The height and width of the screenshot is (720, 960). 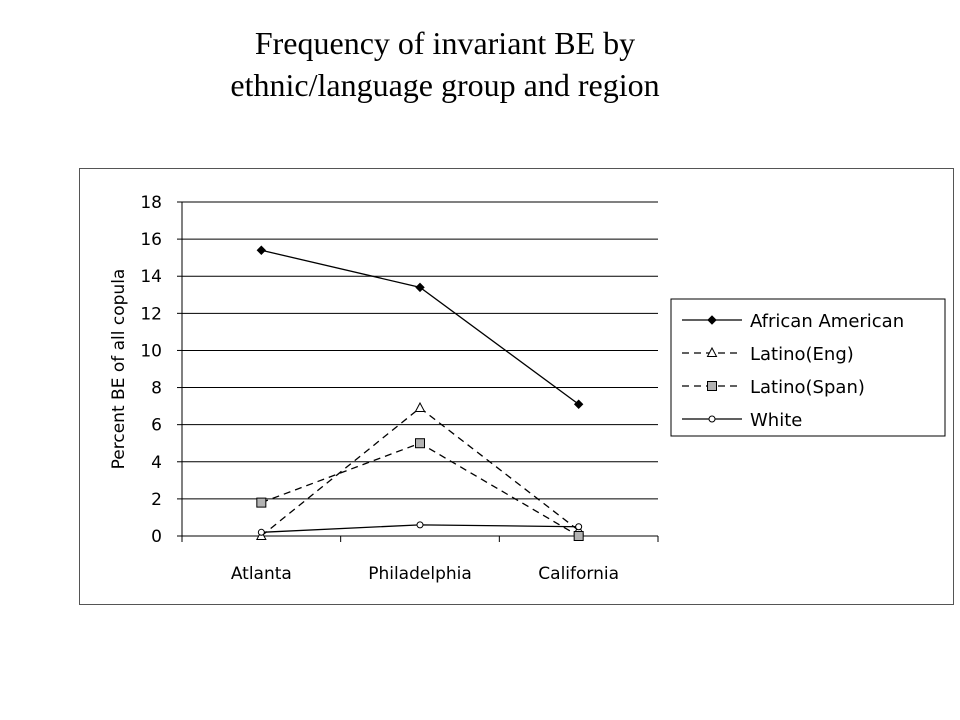 What do you see at coordinates (712, 386) in the screenshot?
I see `legend-marker-latino-span` at bounding box center [712, 386].